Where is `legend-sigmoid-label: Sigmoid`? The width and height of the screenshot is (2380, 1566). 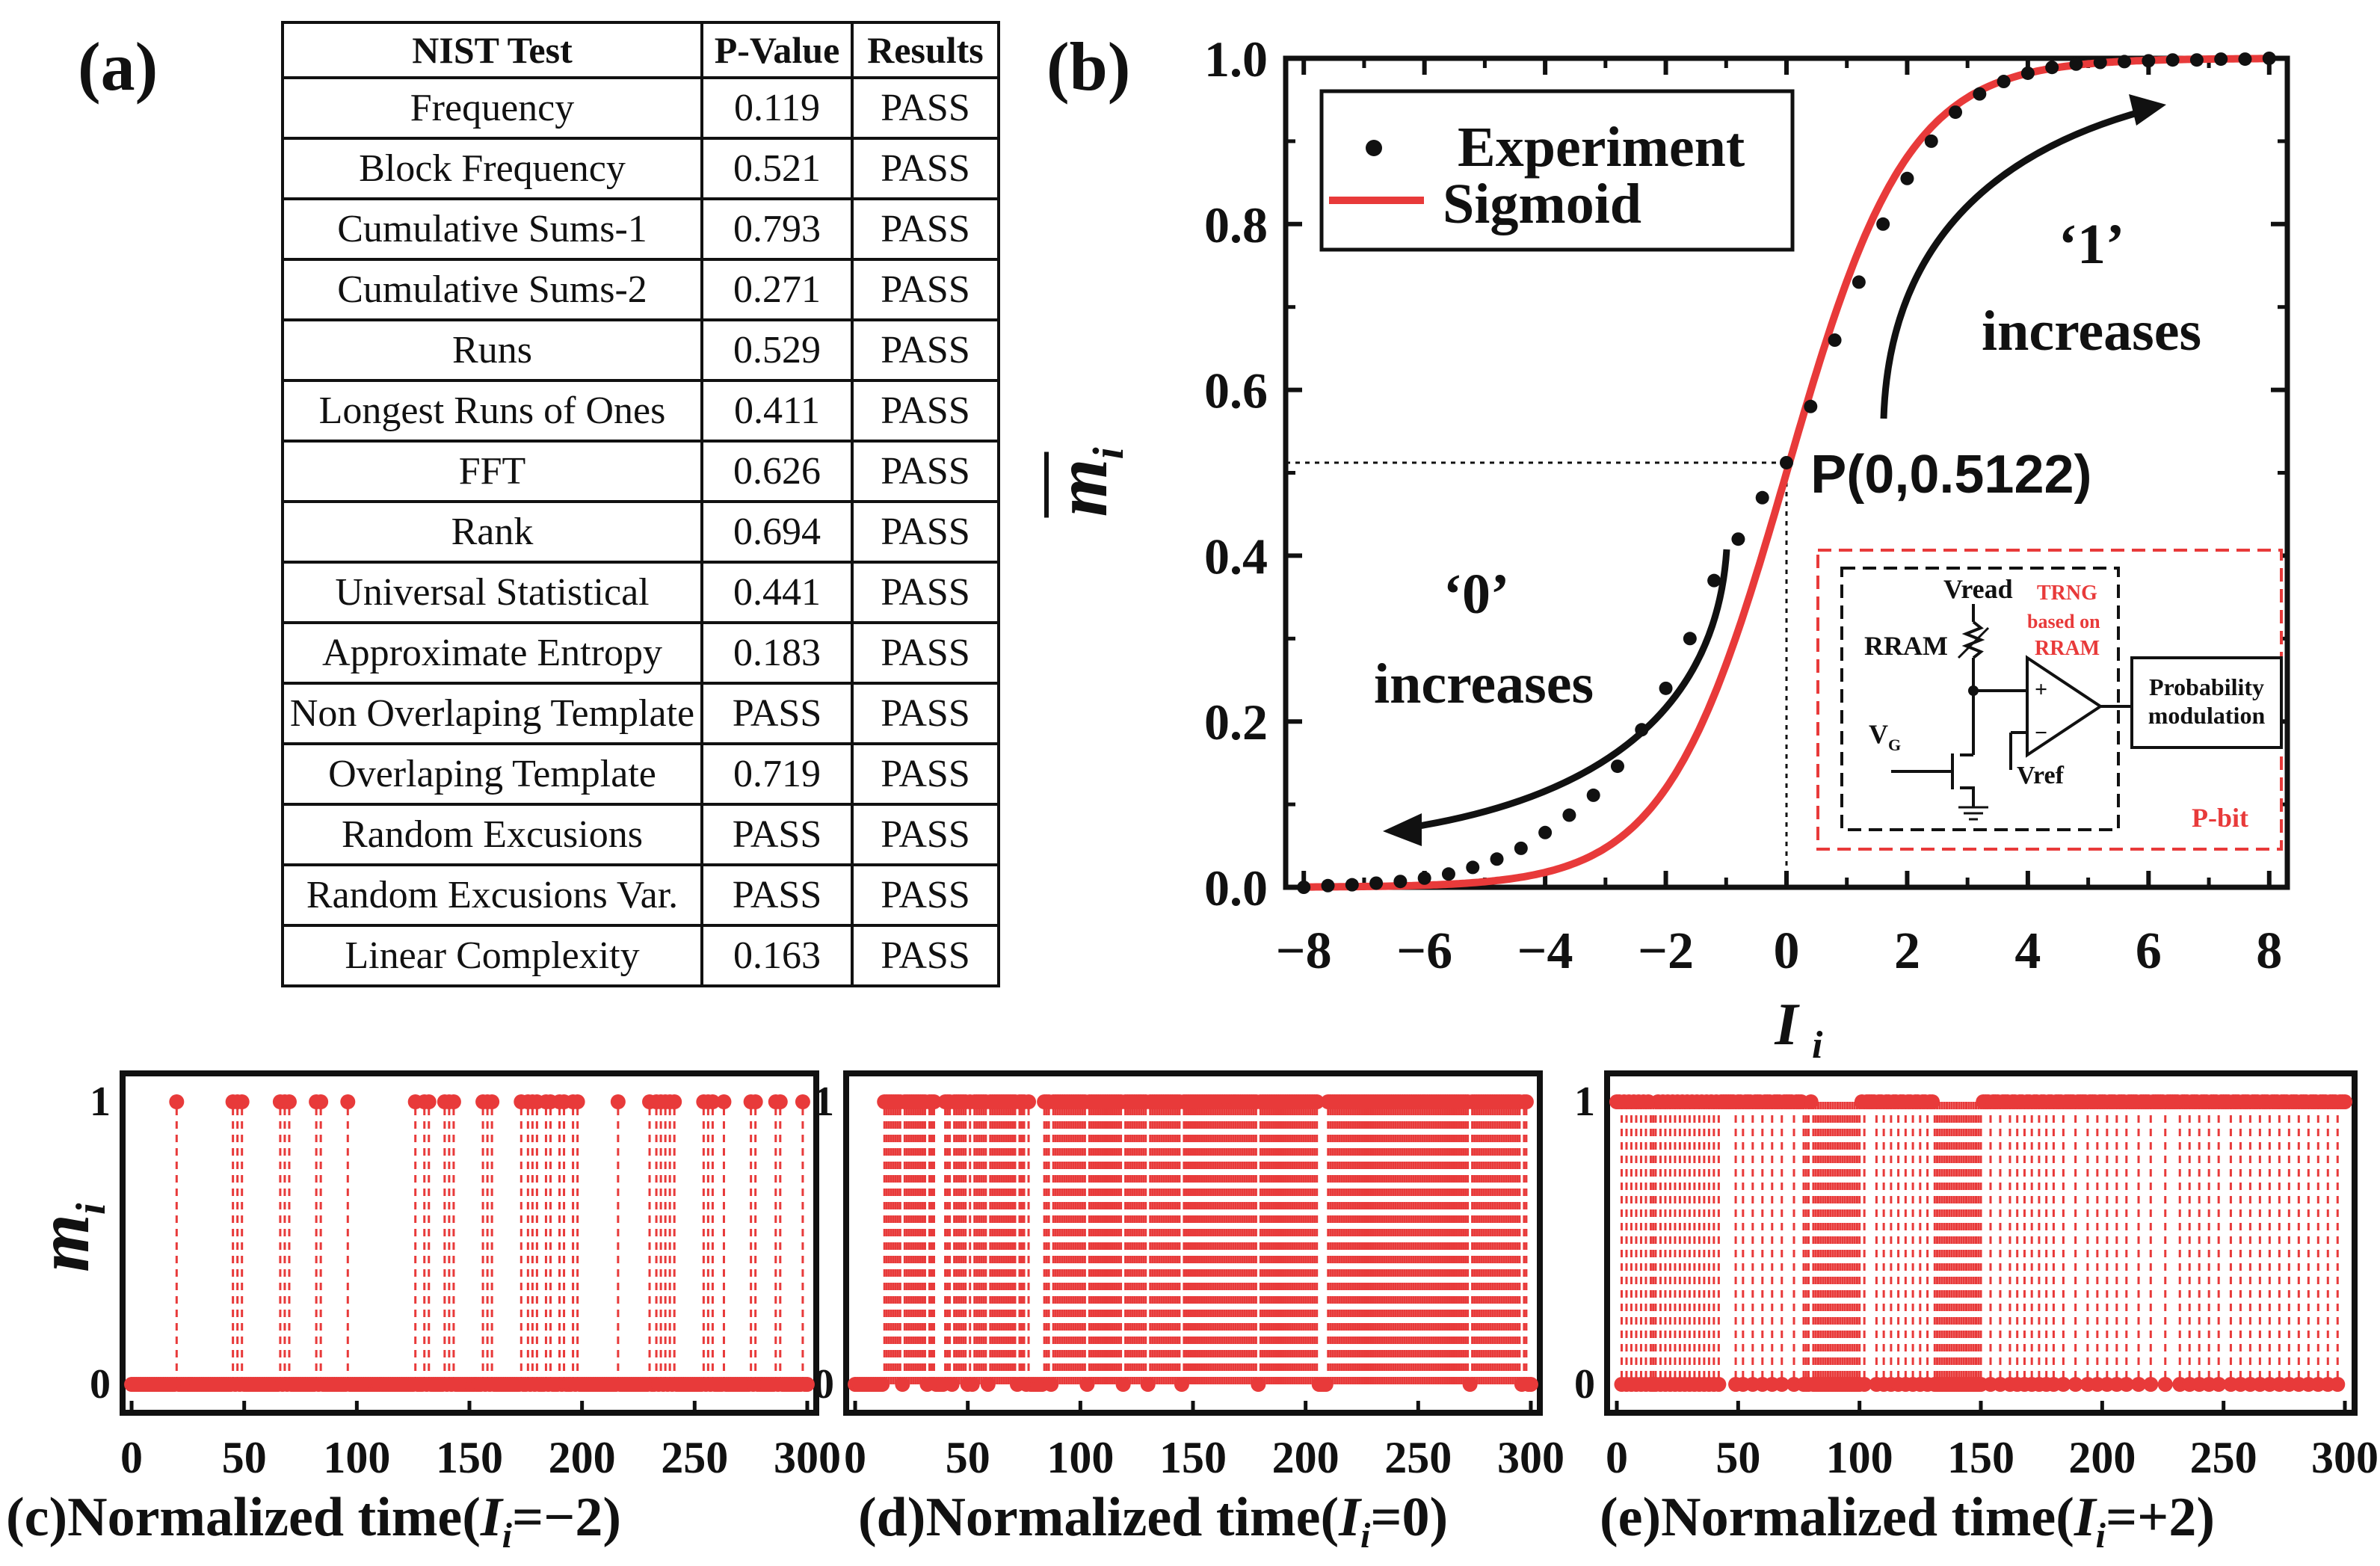 legend-sigmoid-label: Sigmoid is located at coordinates (1542, 204).